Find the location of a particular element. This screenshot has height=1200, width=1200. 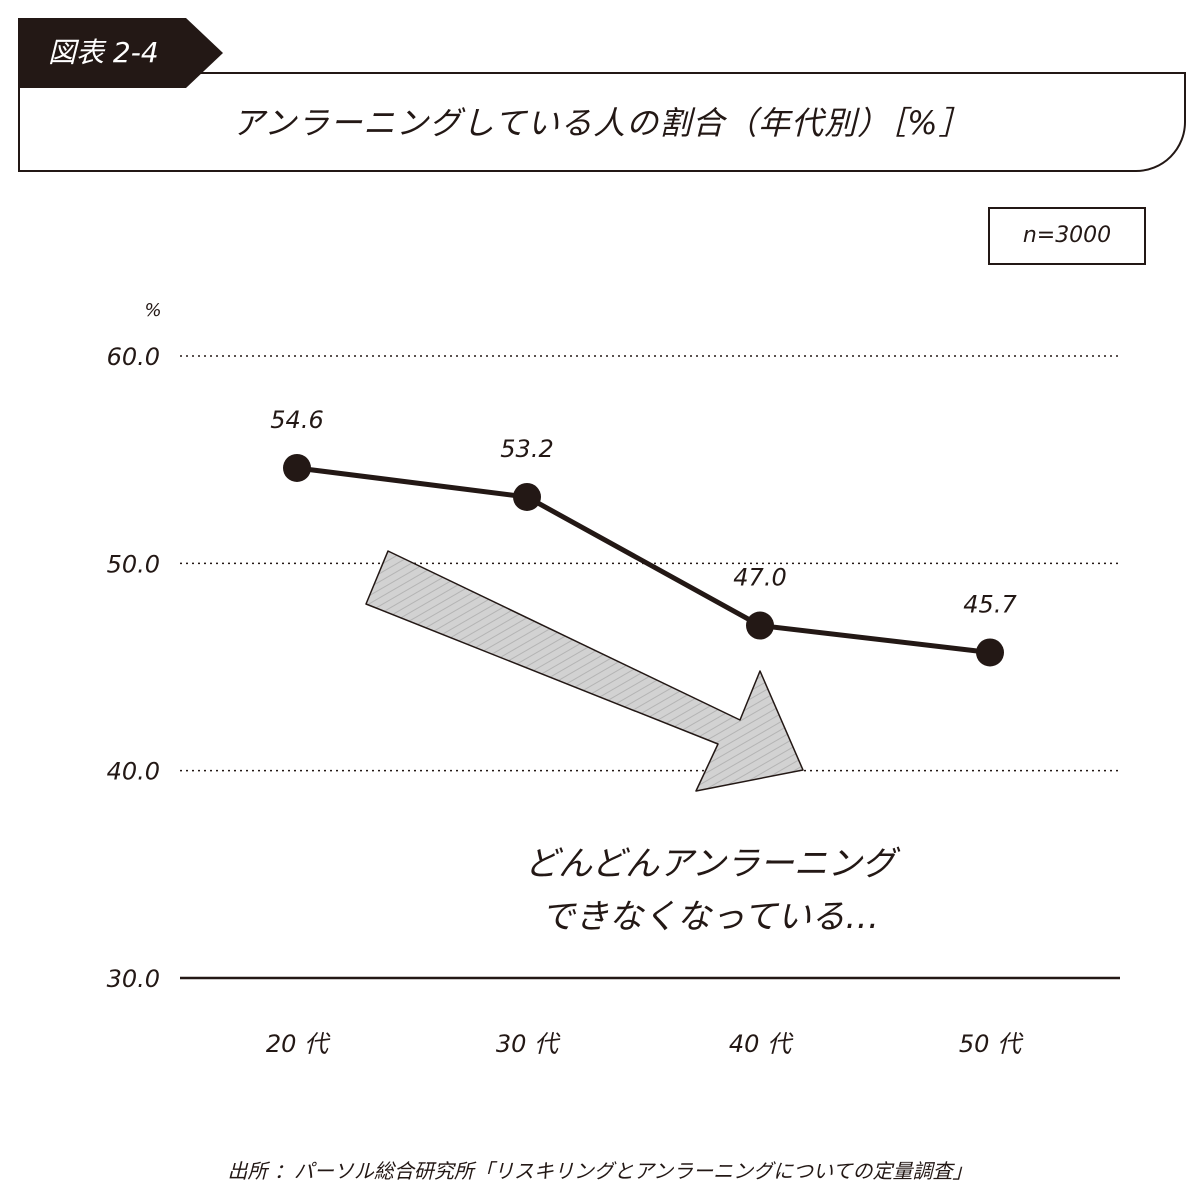

sample-size-badge: n=3000 is located at coordinates (1067, 236).